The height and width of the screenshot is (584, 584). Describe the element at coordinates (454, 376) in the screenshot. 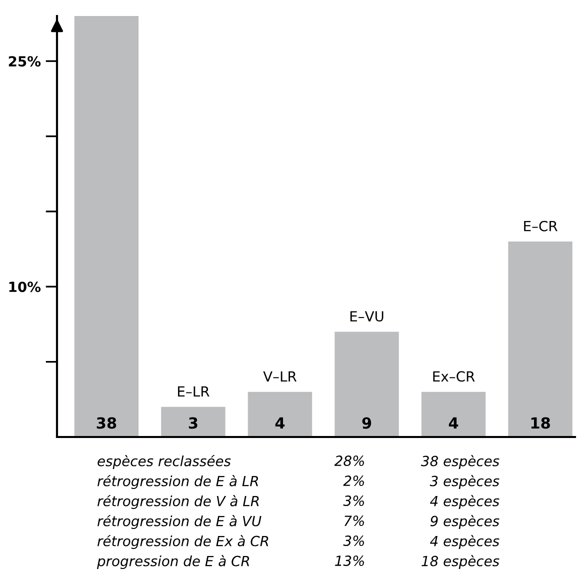

I see `x-tick-label: Ex–CR` at that location.